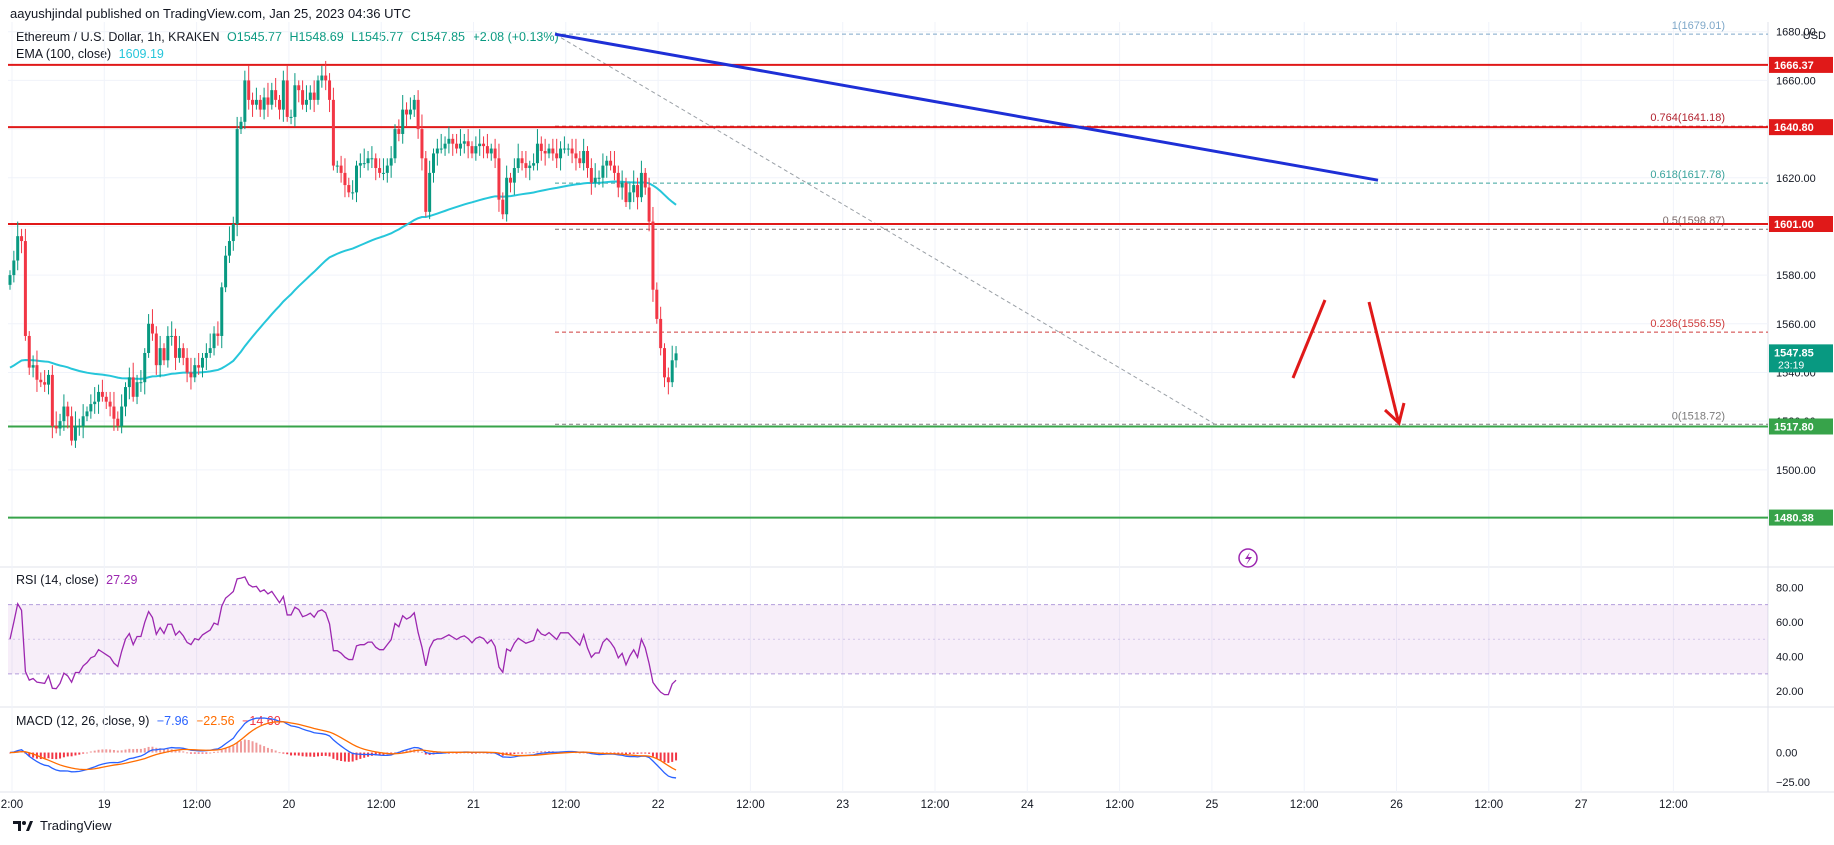 The image size is (1834, 845). What do you see at coordinates (966, 107) in the screenshot?
I see `descending-trendline` at bounding box center [966, 107].